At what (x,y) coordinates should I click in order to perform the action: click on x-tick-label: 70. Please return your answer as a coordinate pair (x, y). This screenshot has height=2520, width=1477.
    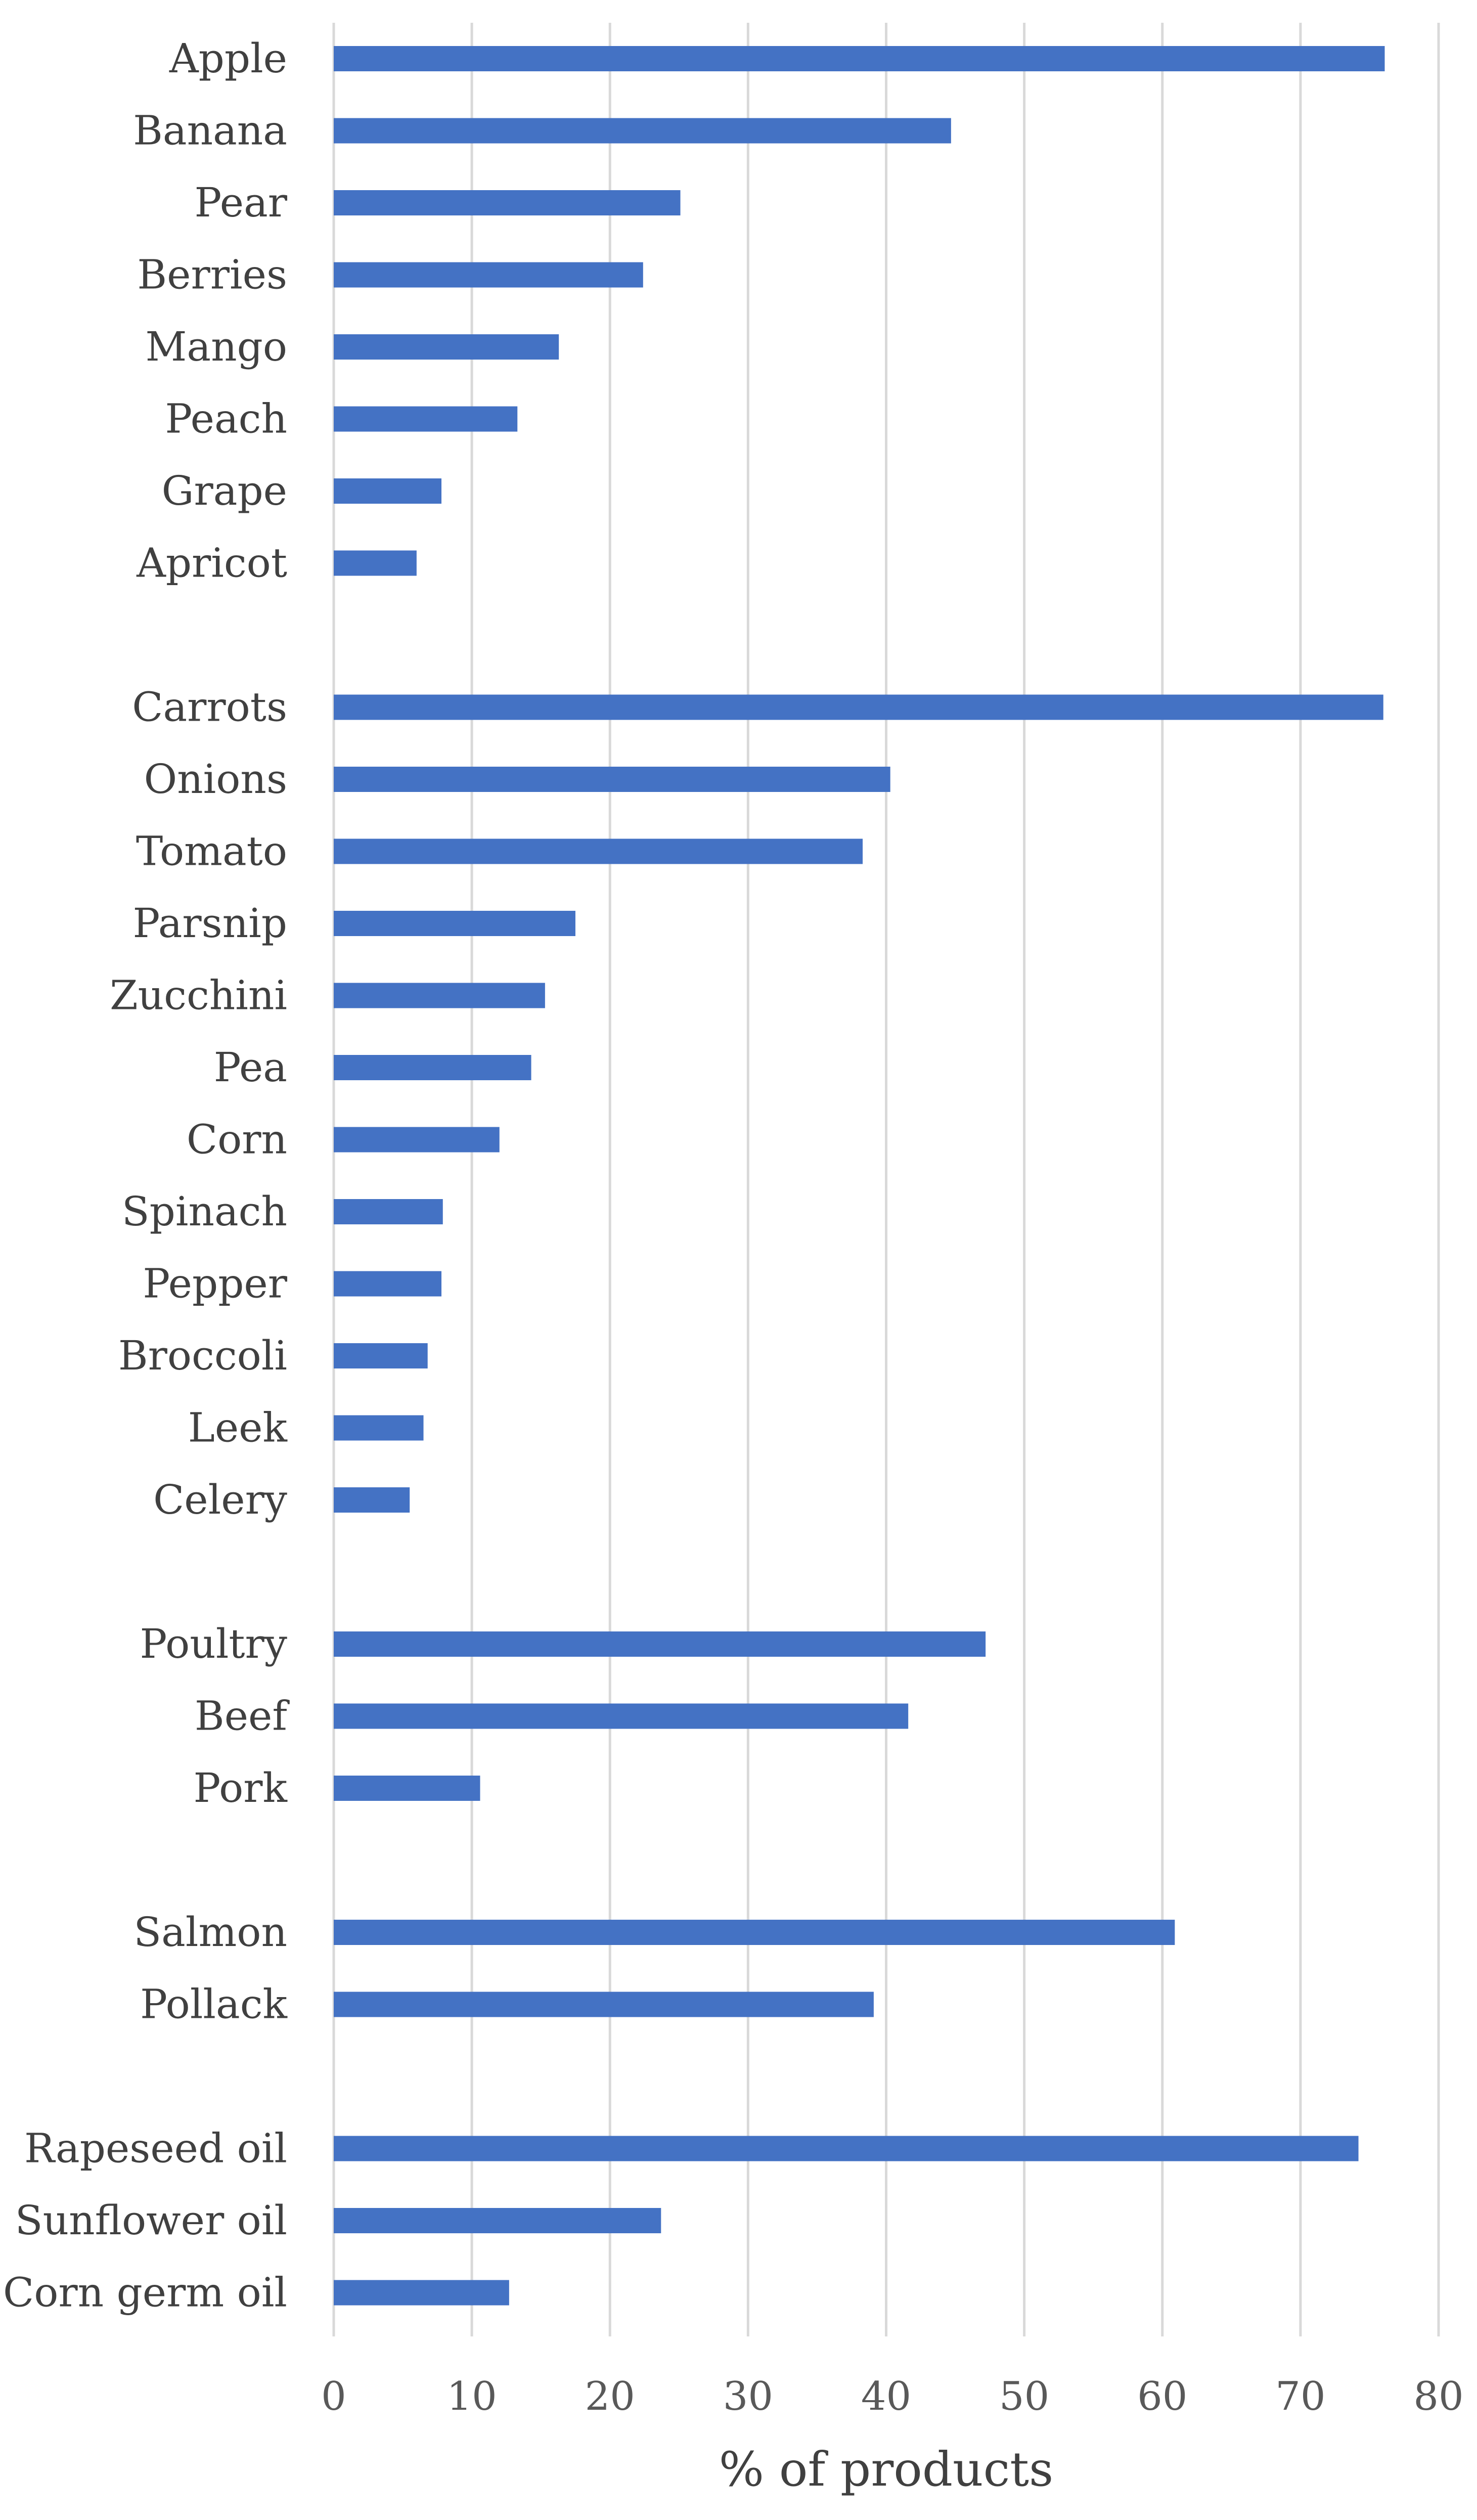
    Looking at the image, I should click on (1300, 2396).